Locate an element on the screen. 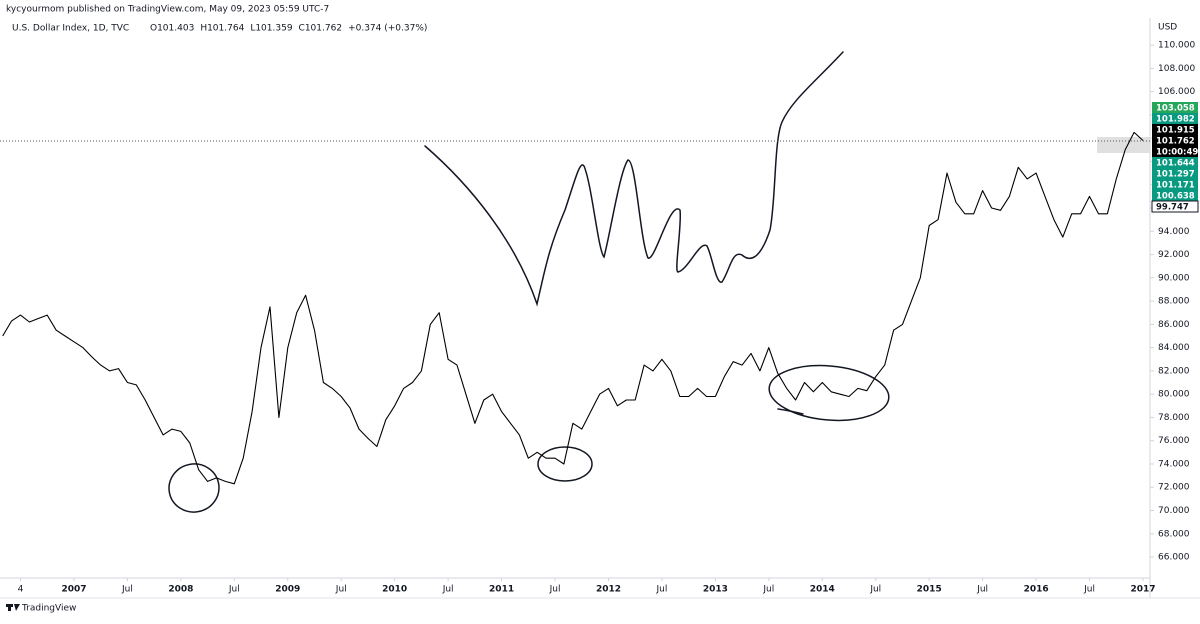  y-tick-label: 82.000 is located at coordinates (1174, 371).